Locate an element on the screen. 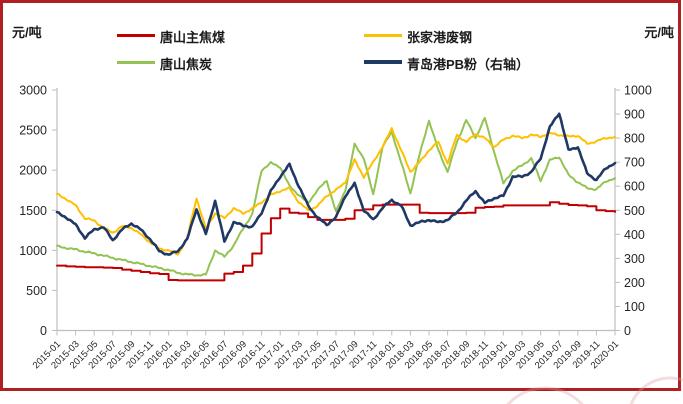 This screenshot has width=683, height=404. legend-swatch-navy is located at coordinates (383, 62).